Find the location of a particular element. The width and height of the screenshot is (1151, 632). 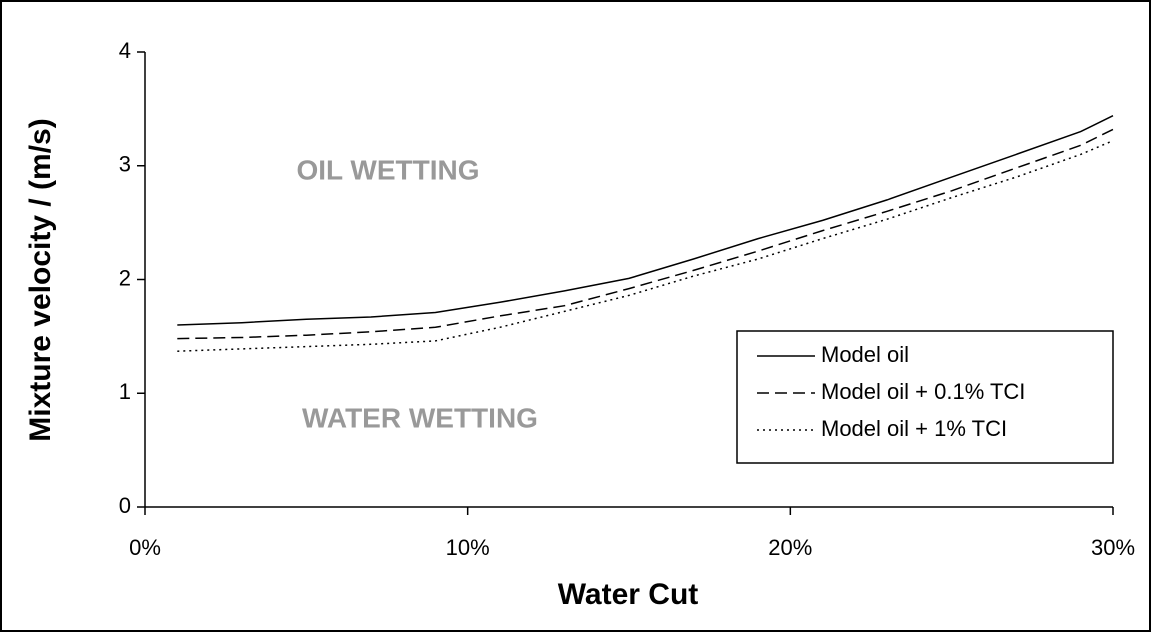

y-tick-label: 3 is located at coordinates (125, 164).